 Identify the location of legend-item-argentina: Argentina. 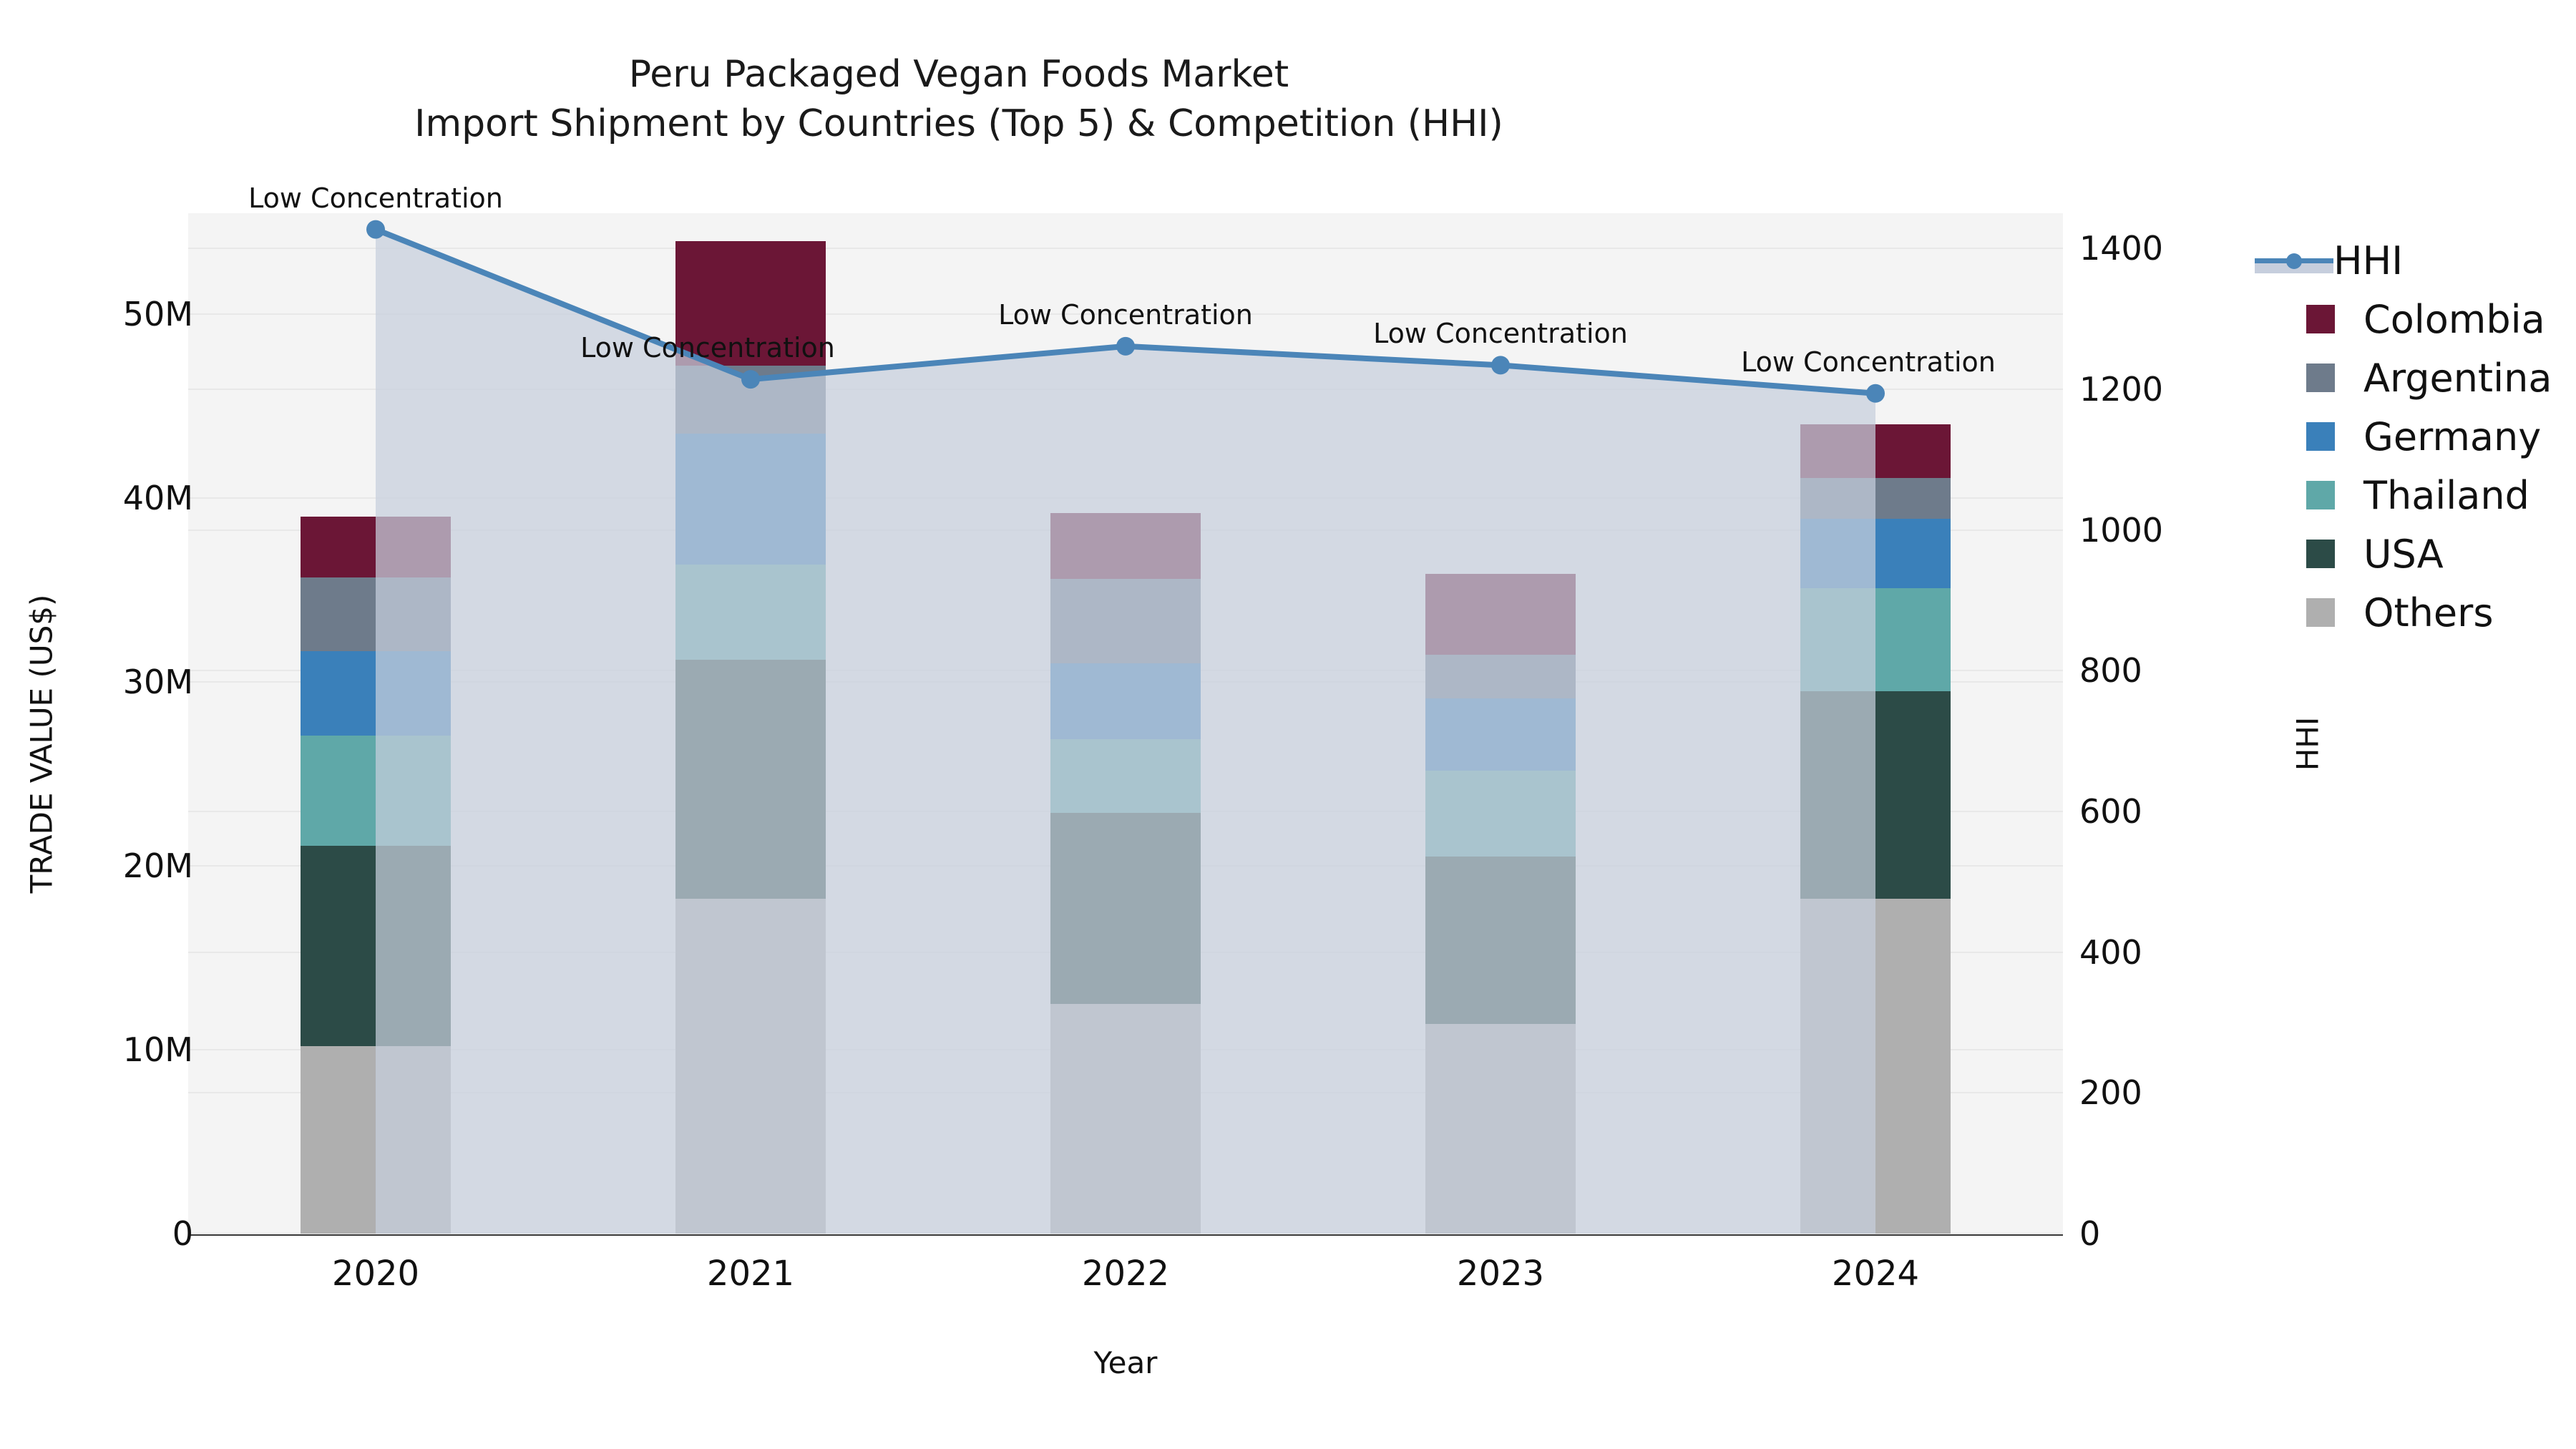
(2415, 377).